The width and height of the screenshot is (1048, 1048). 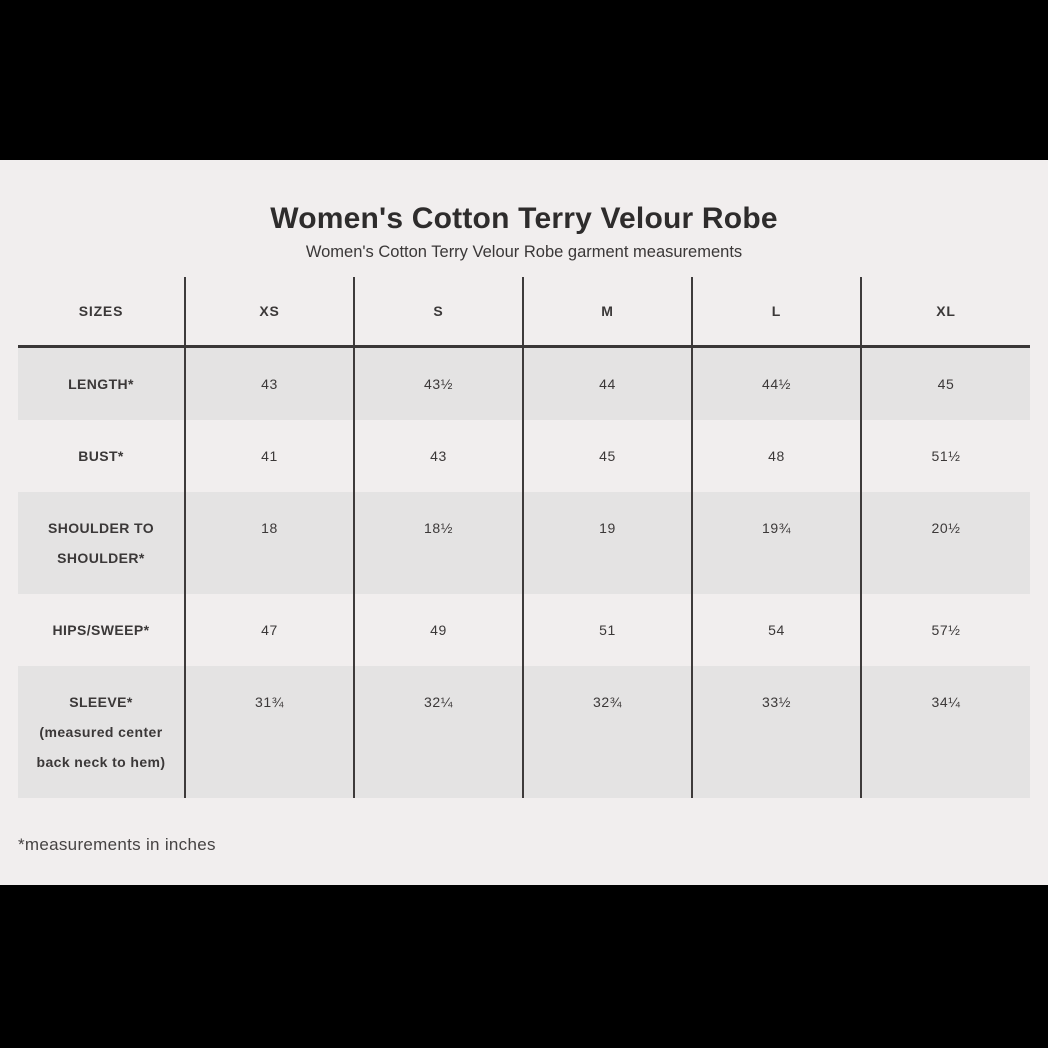 I want to click on row-label-hips: HIPS/SWEEP*, so click(x=101, y=630).